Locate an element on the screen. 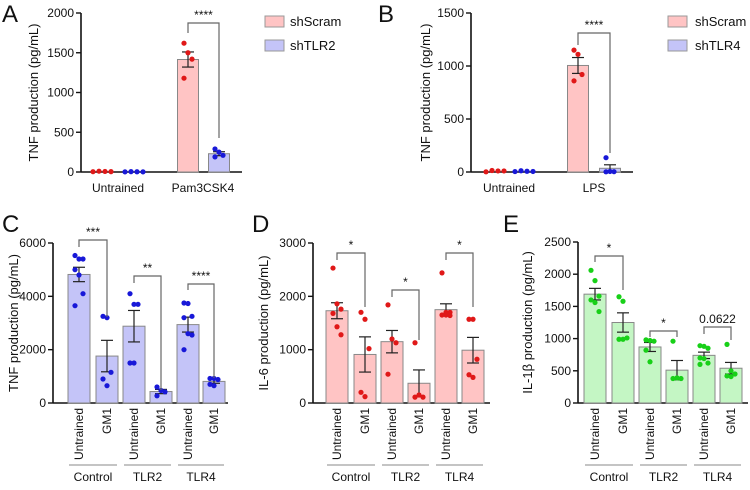 The height and width of the screenshot is (490, 750). legend-label: shScram is located at coordinates (720, 21).